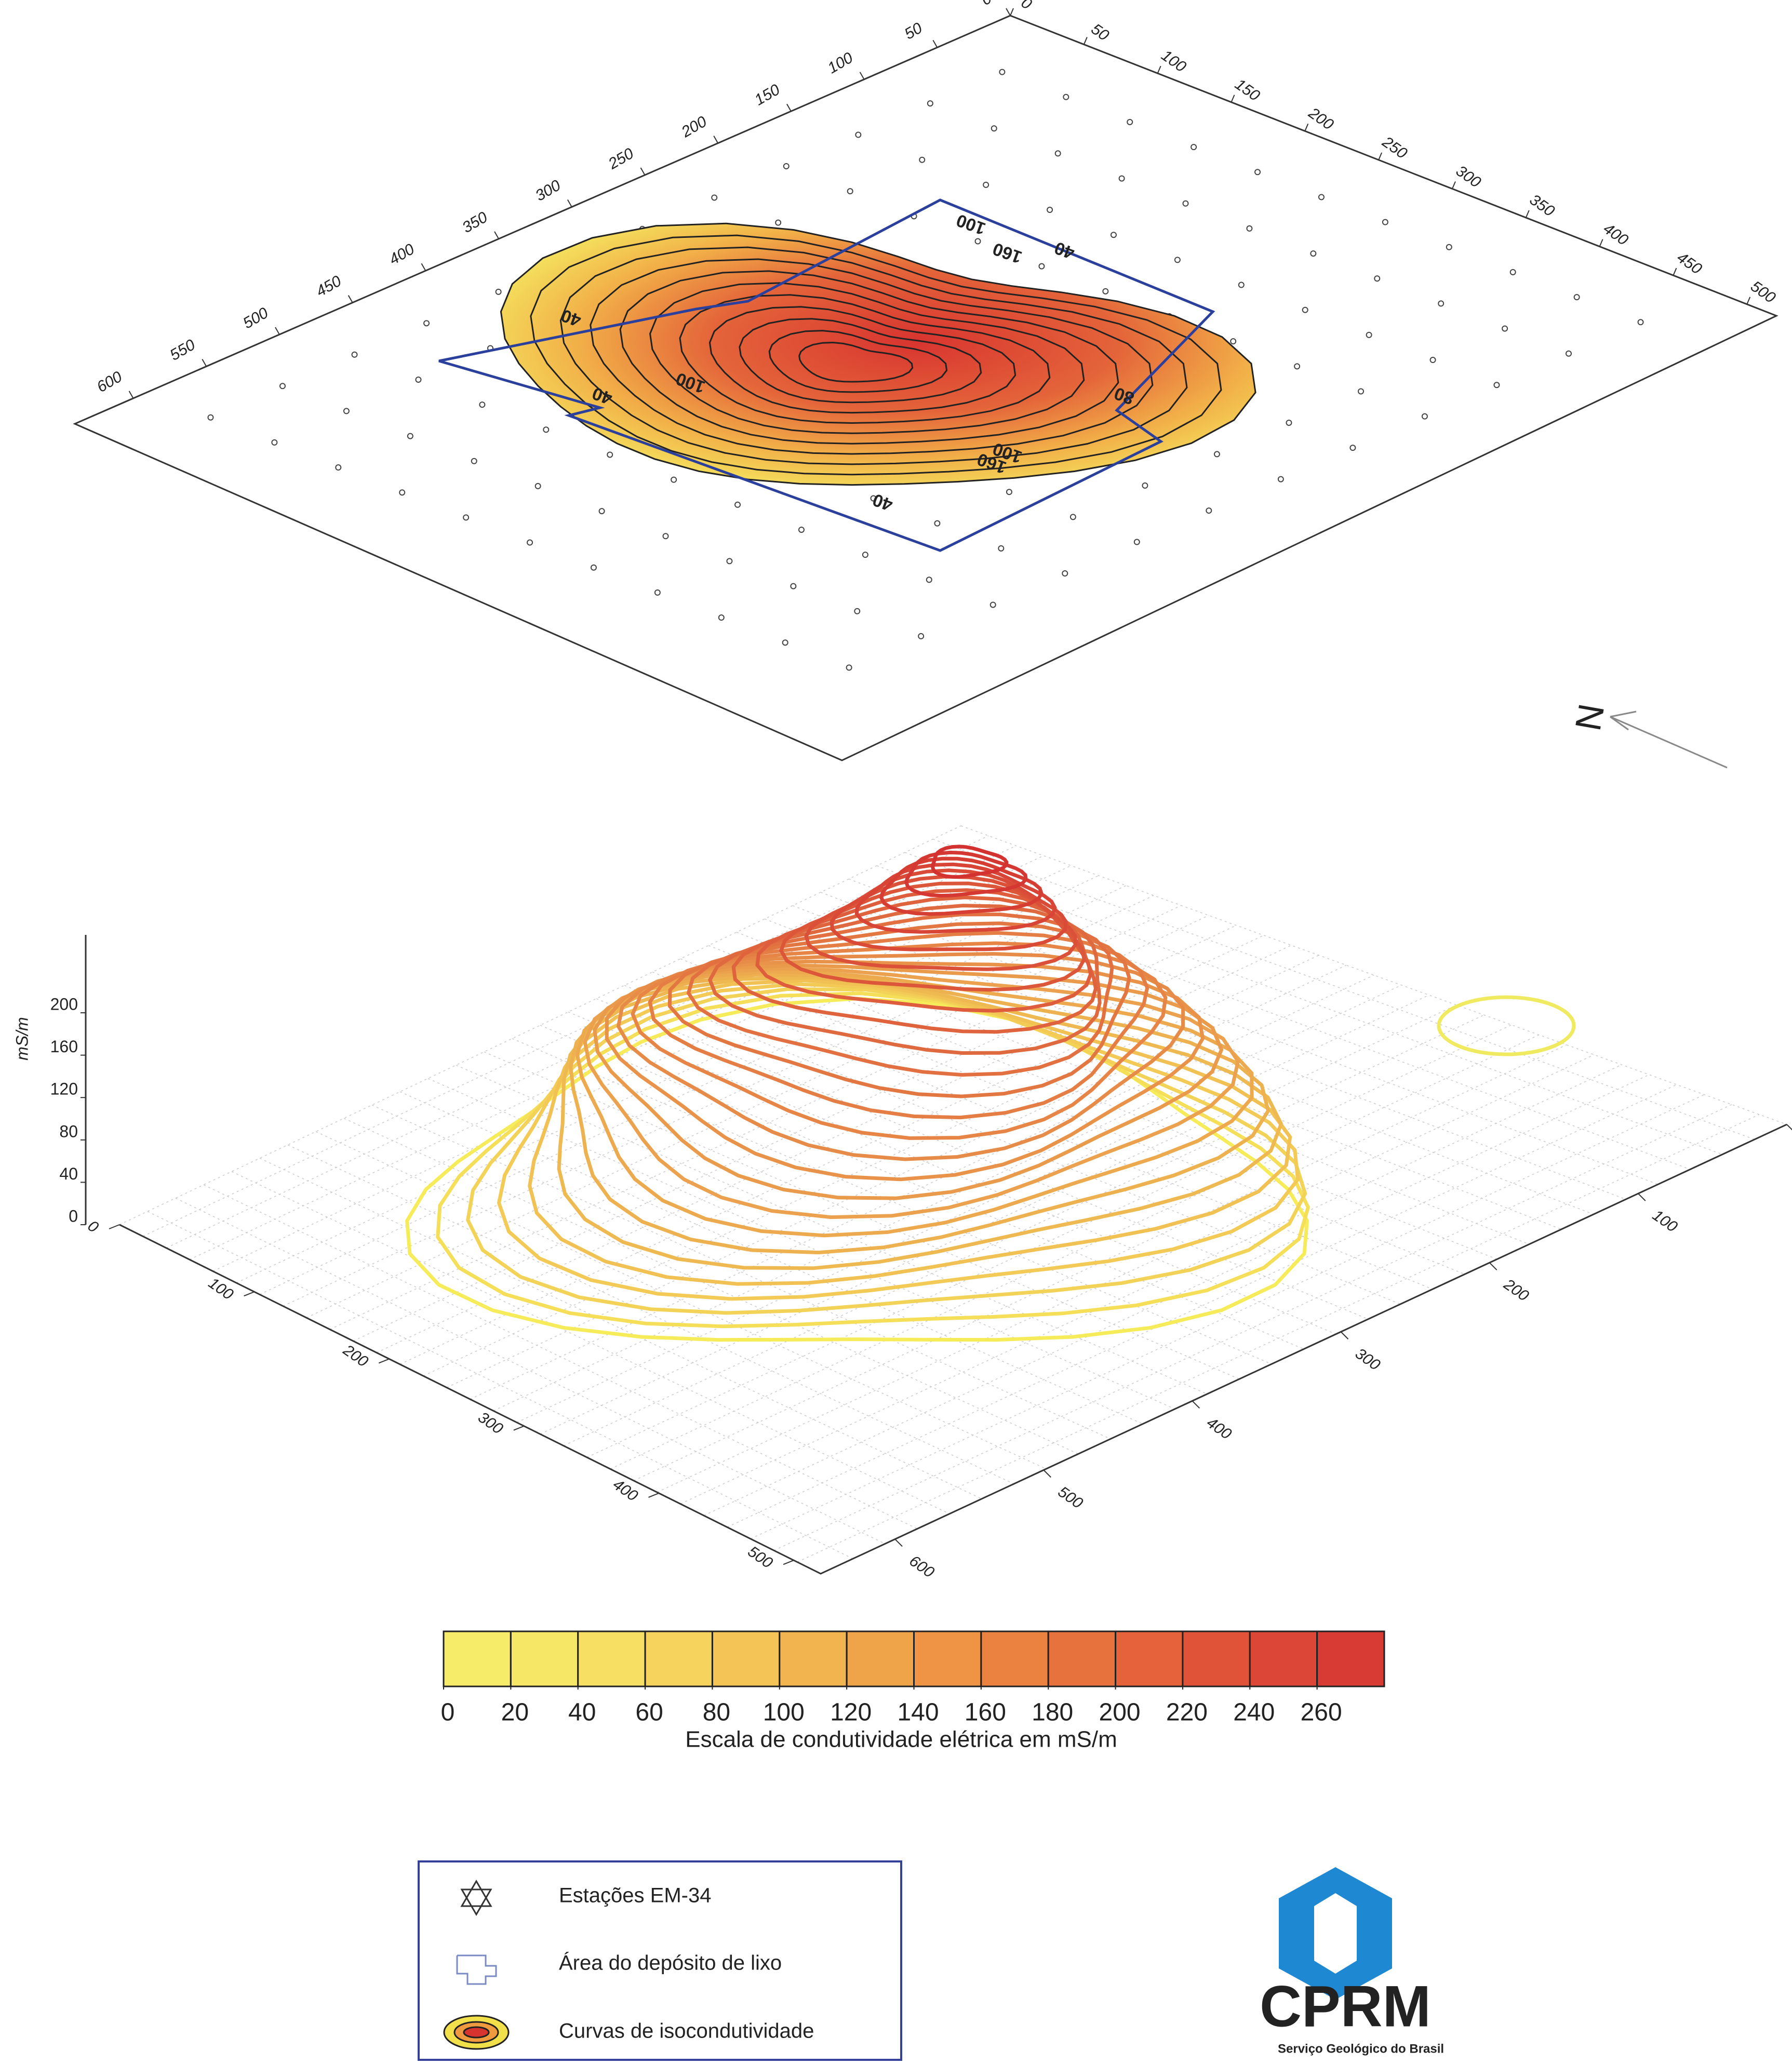  I want to click on contour-fill, so click(878, 354).